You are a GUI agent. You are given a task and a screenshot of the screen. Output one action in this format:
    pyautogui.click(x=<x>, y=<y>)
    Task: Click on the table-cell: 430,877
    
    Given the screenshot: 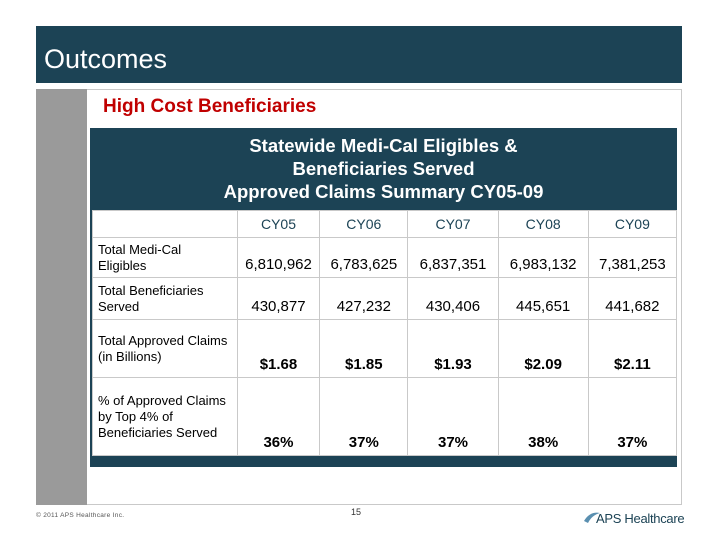 What is the action you would take?
    pyautogui.click(x=278, y=298)
    